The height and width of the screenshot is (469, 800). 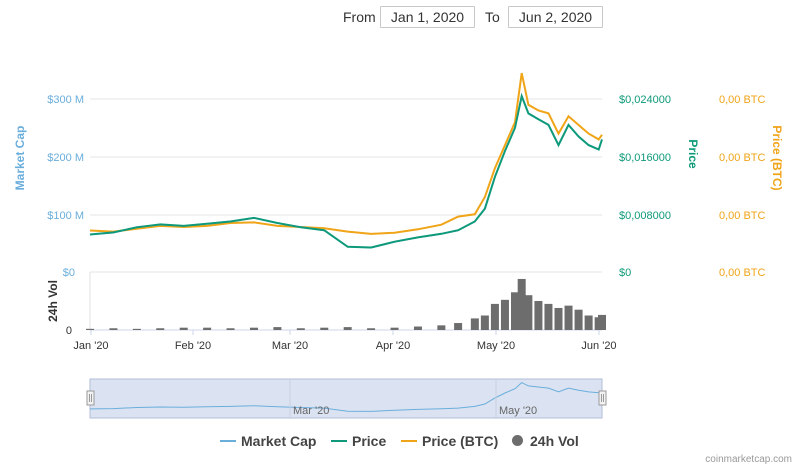 I want to click on x-tick-label: Jun '20, so click(x=598, y=346).